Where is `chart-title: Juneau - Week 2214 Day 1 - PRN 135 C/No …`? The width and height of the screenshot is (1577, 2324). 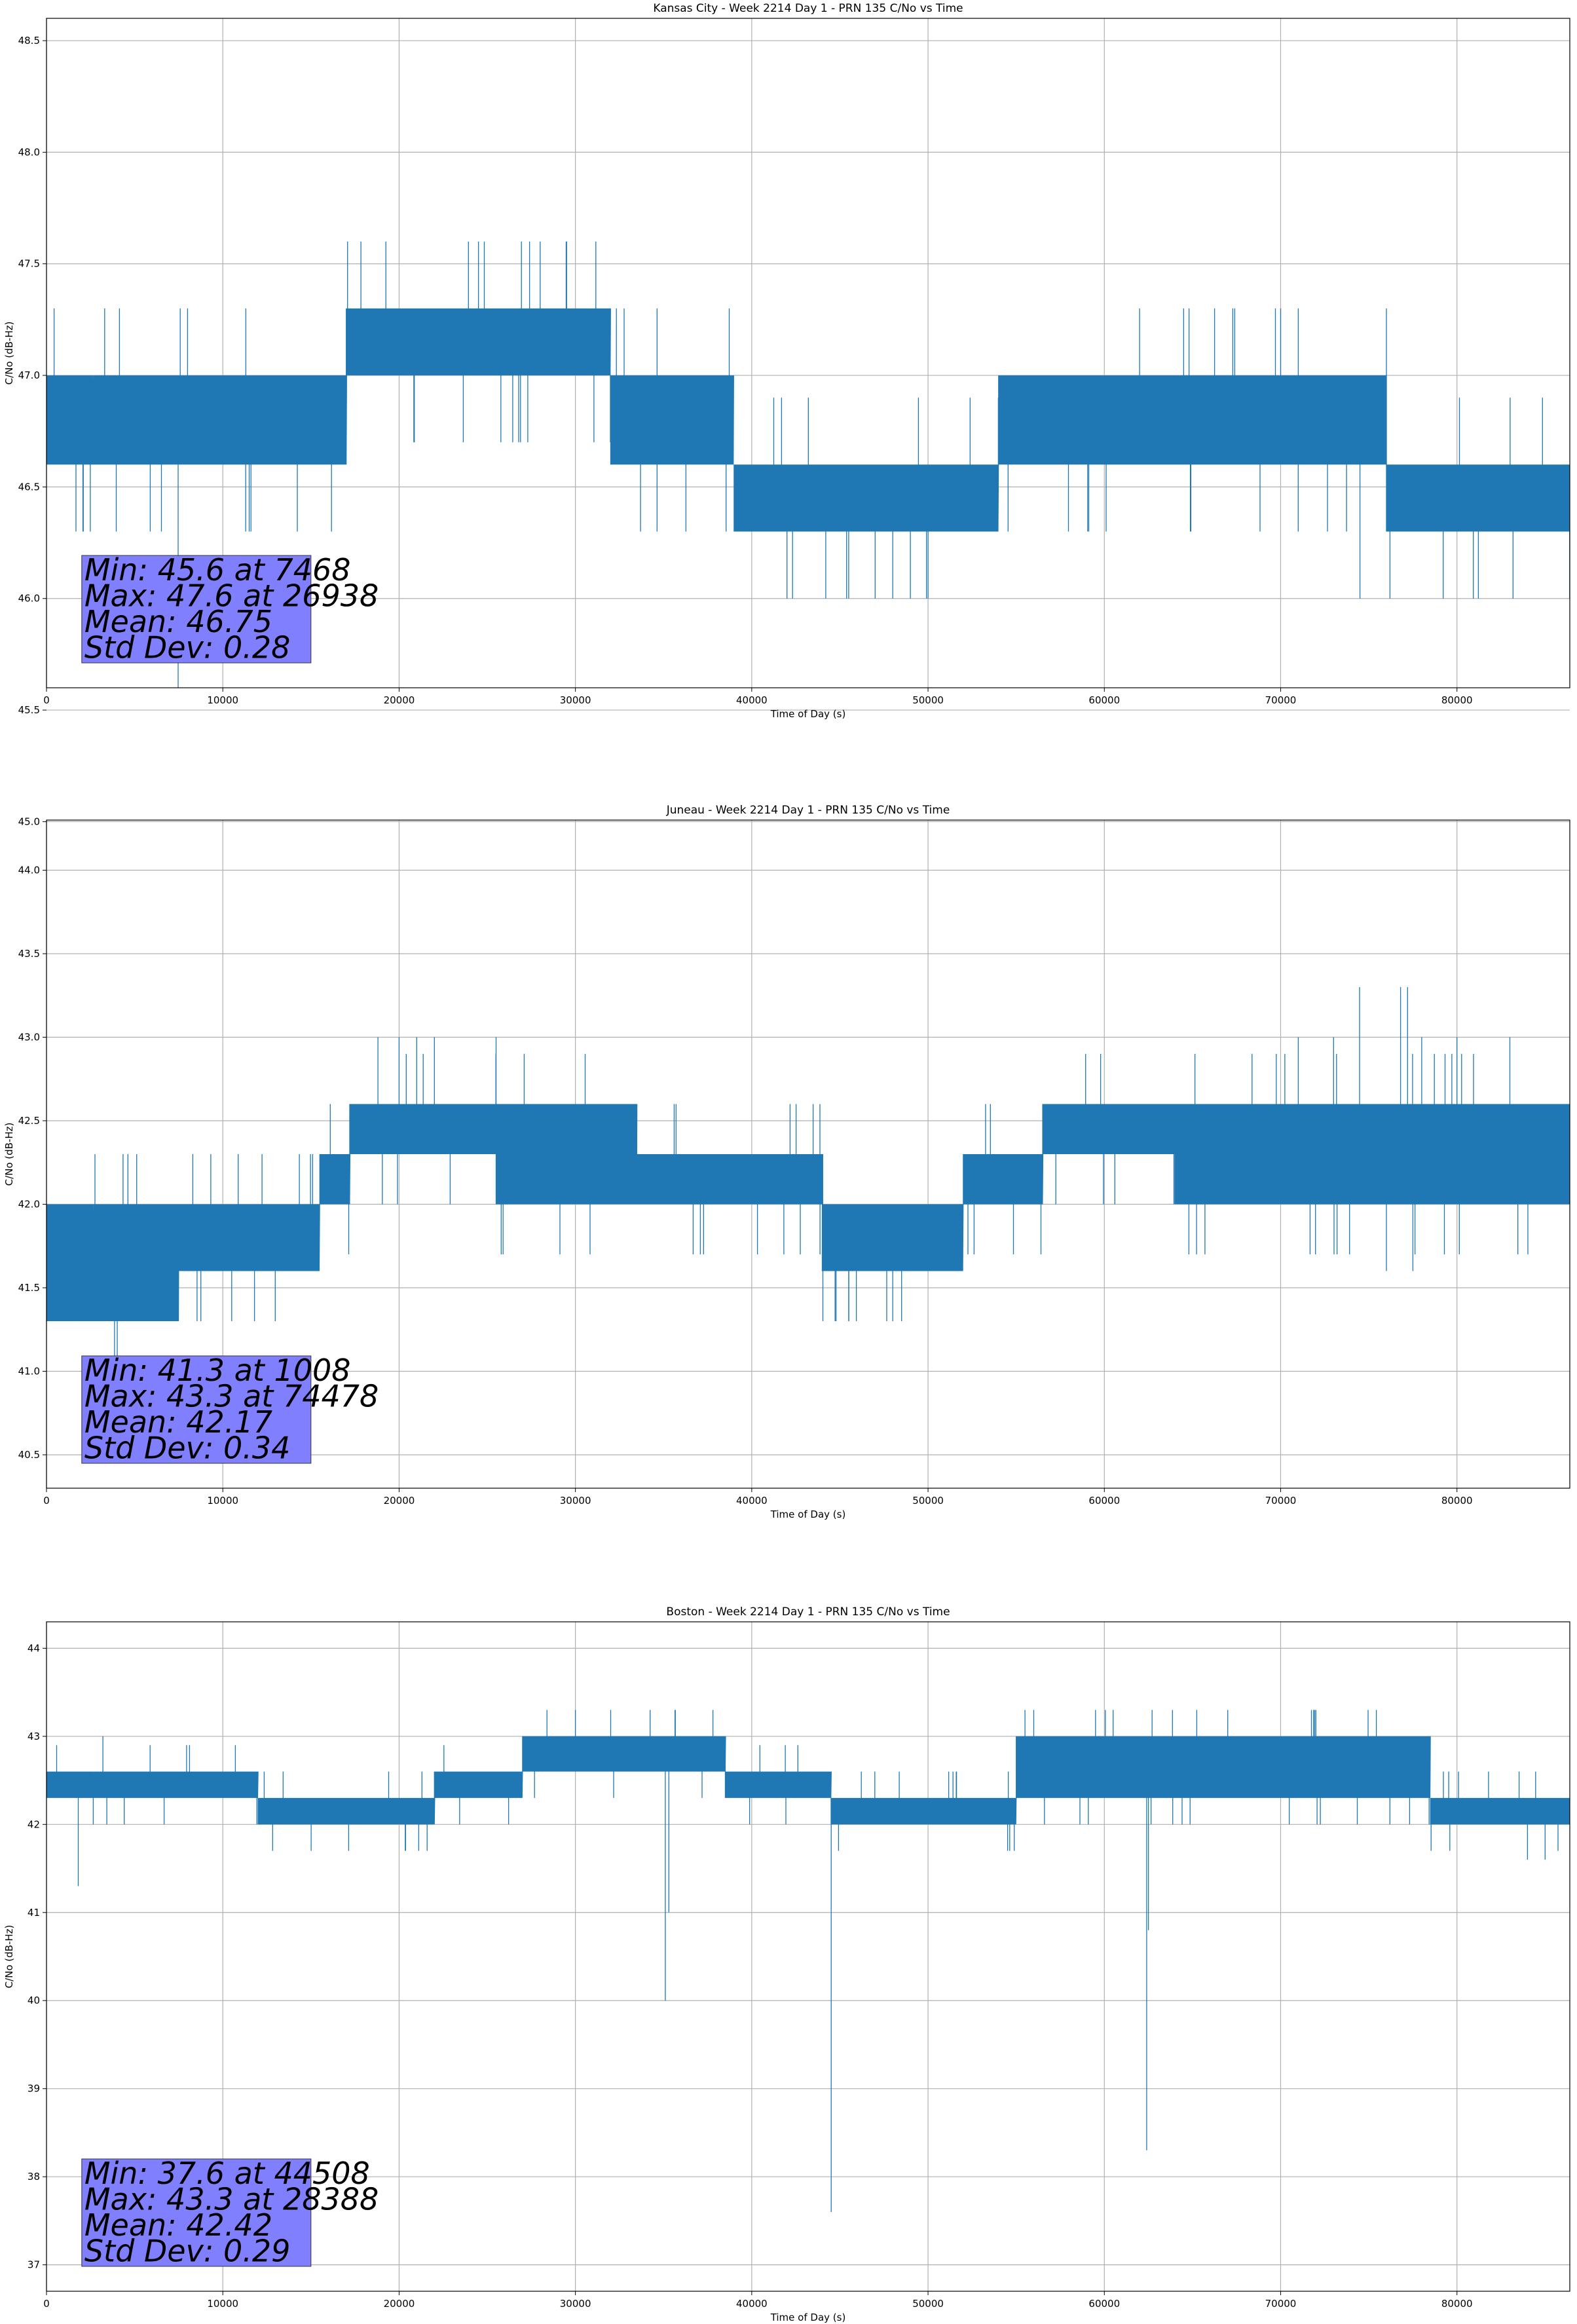
chart-title: Juneau - Week 2214 Day 1 - PRN 135 C/No … is located at coordinates (808, 810).